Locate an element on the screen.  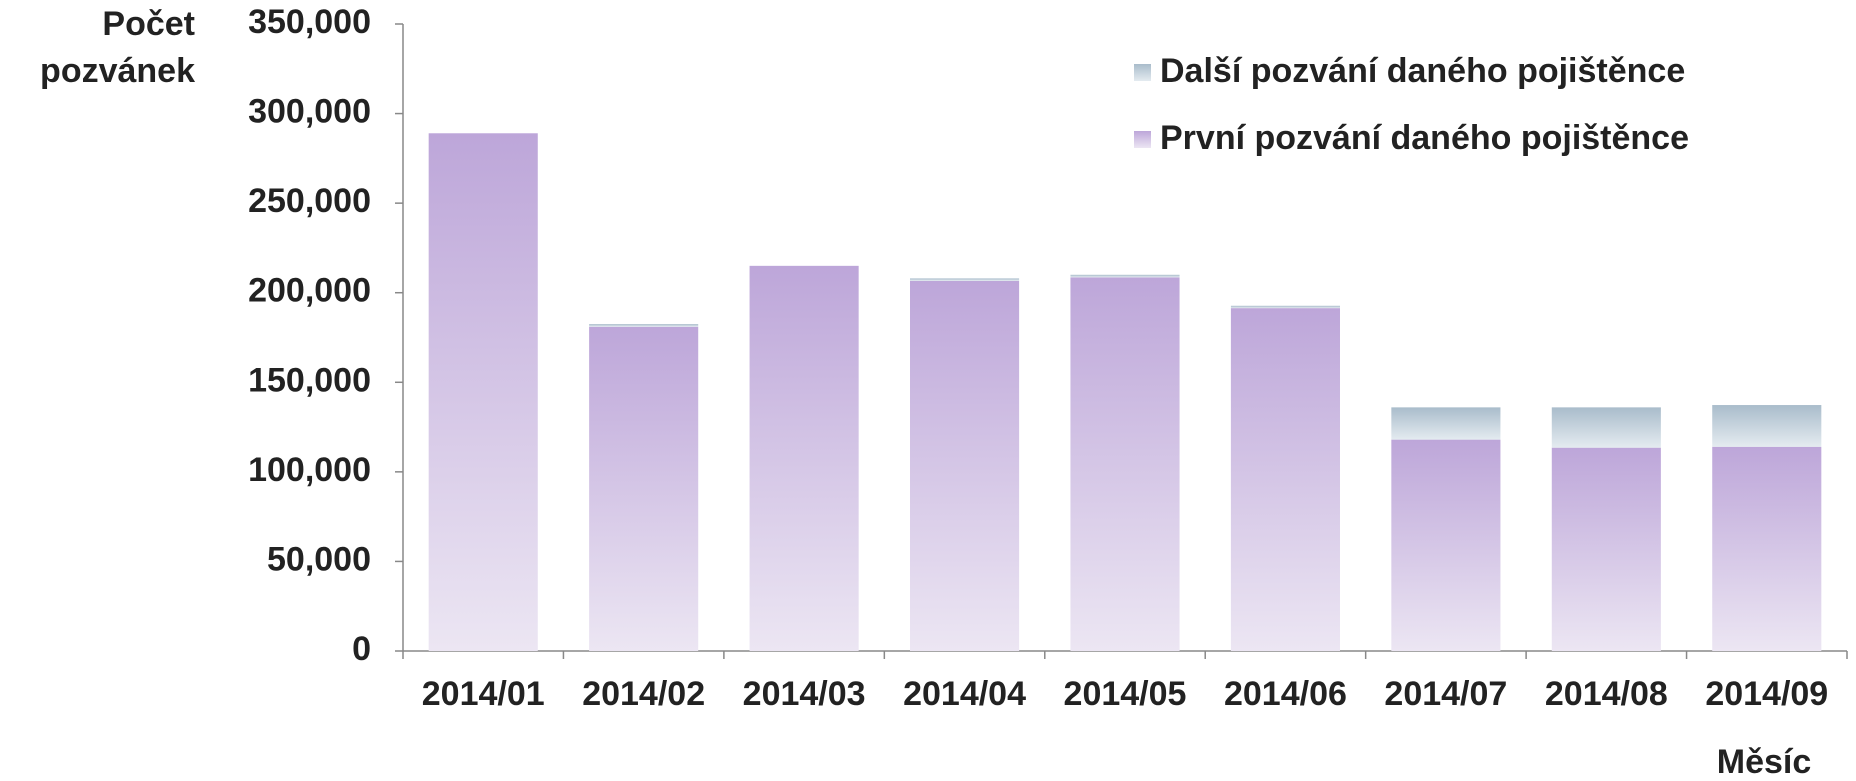
x-tick-label: 2014/08 is located at coordinates (1606, 694).